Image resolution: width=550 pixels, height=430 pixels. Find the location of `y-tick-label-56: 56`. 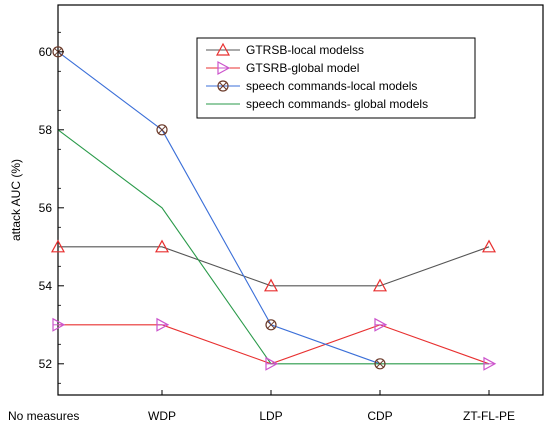

y-tick-label-56: 56 is located at coordinates (46, 208).